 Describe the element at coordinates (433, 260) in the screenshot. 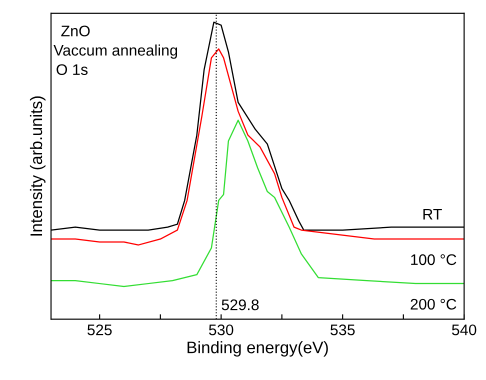

I see `series-label: 100 °C` at that location.